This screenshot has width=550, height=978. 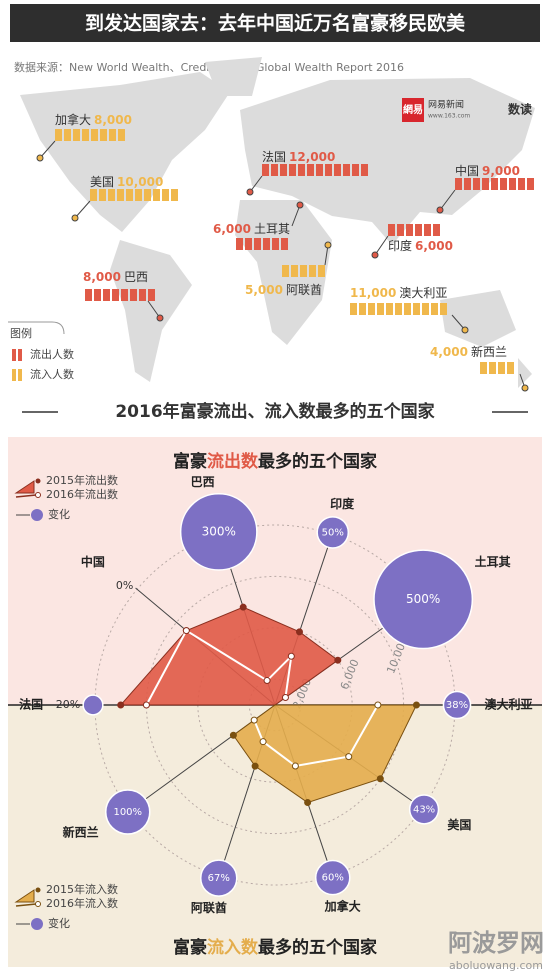 What do you see at coordinates (136, 277) in the screenshot?
I see `country-name: 巴西` at bounding box center [136, 277].